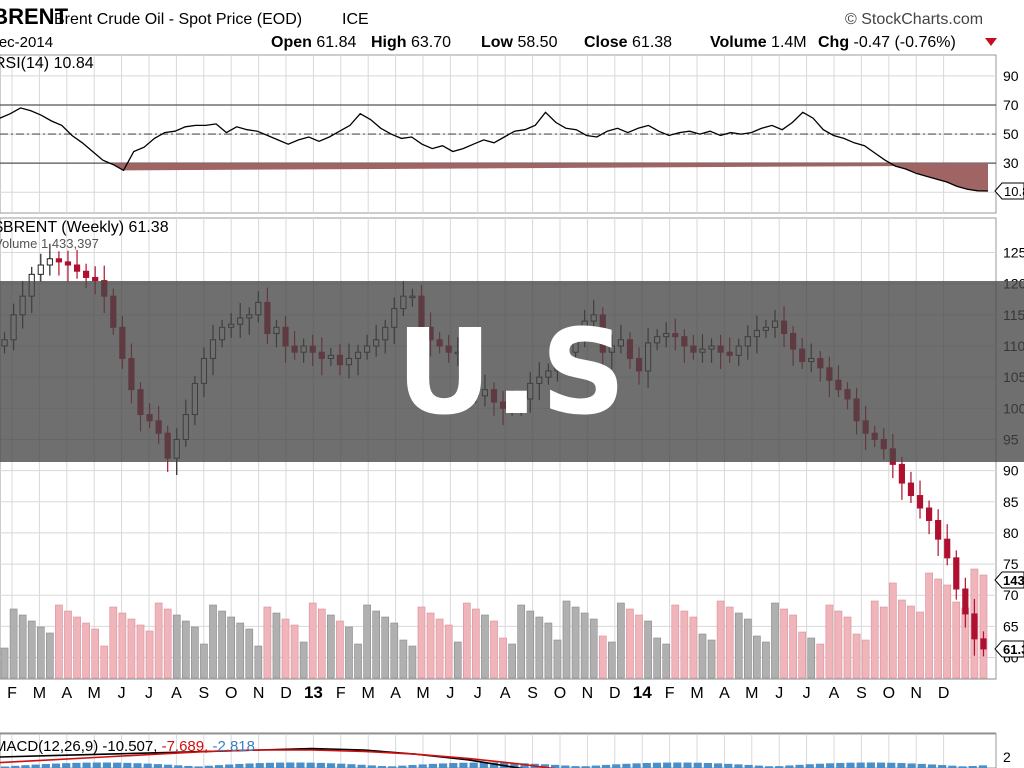  I want to click on macd-title-hist: -2.818, so click(233, 746).